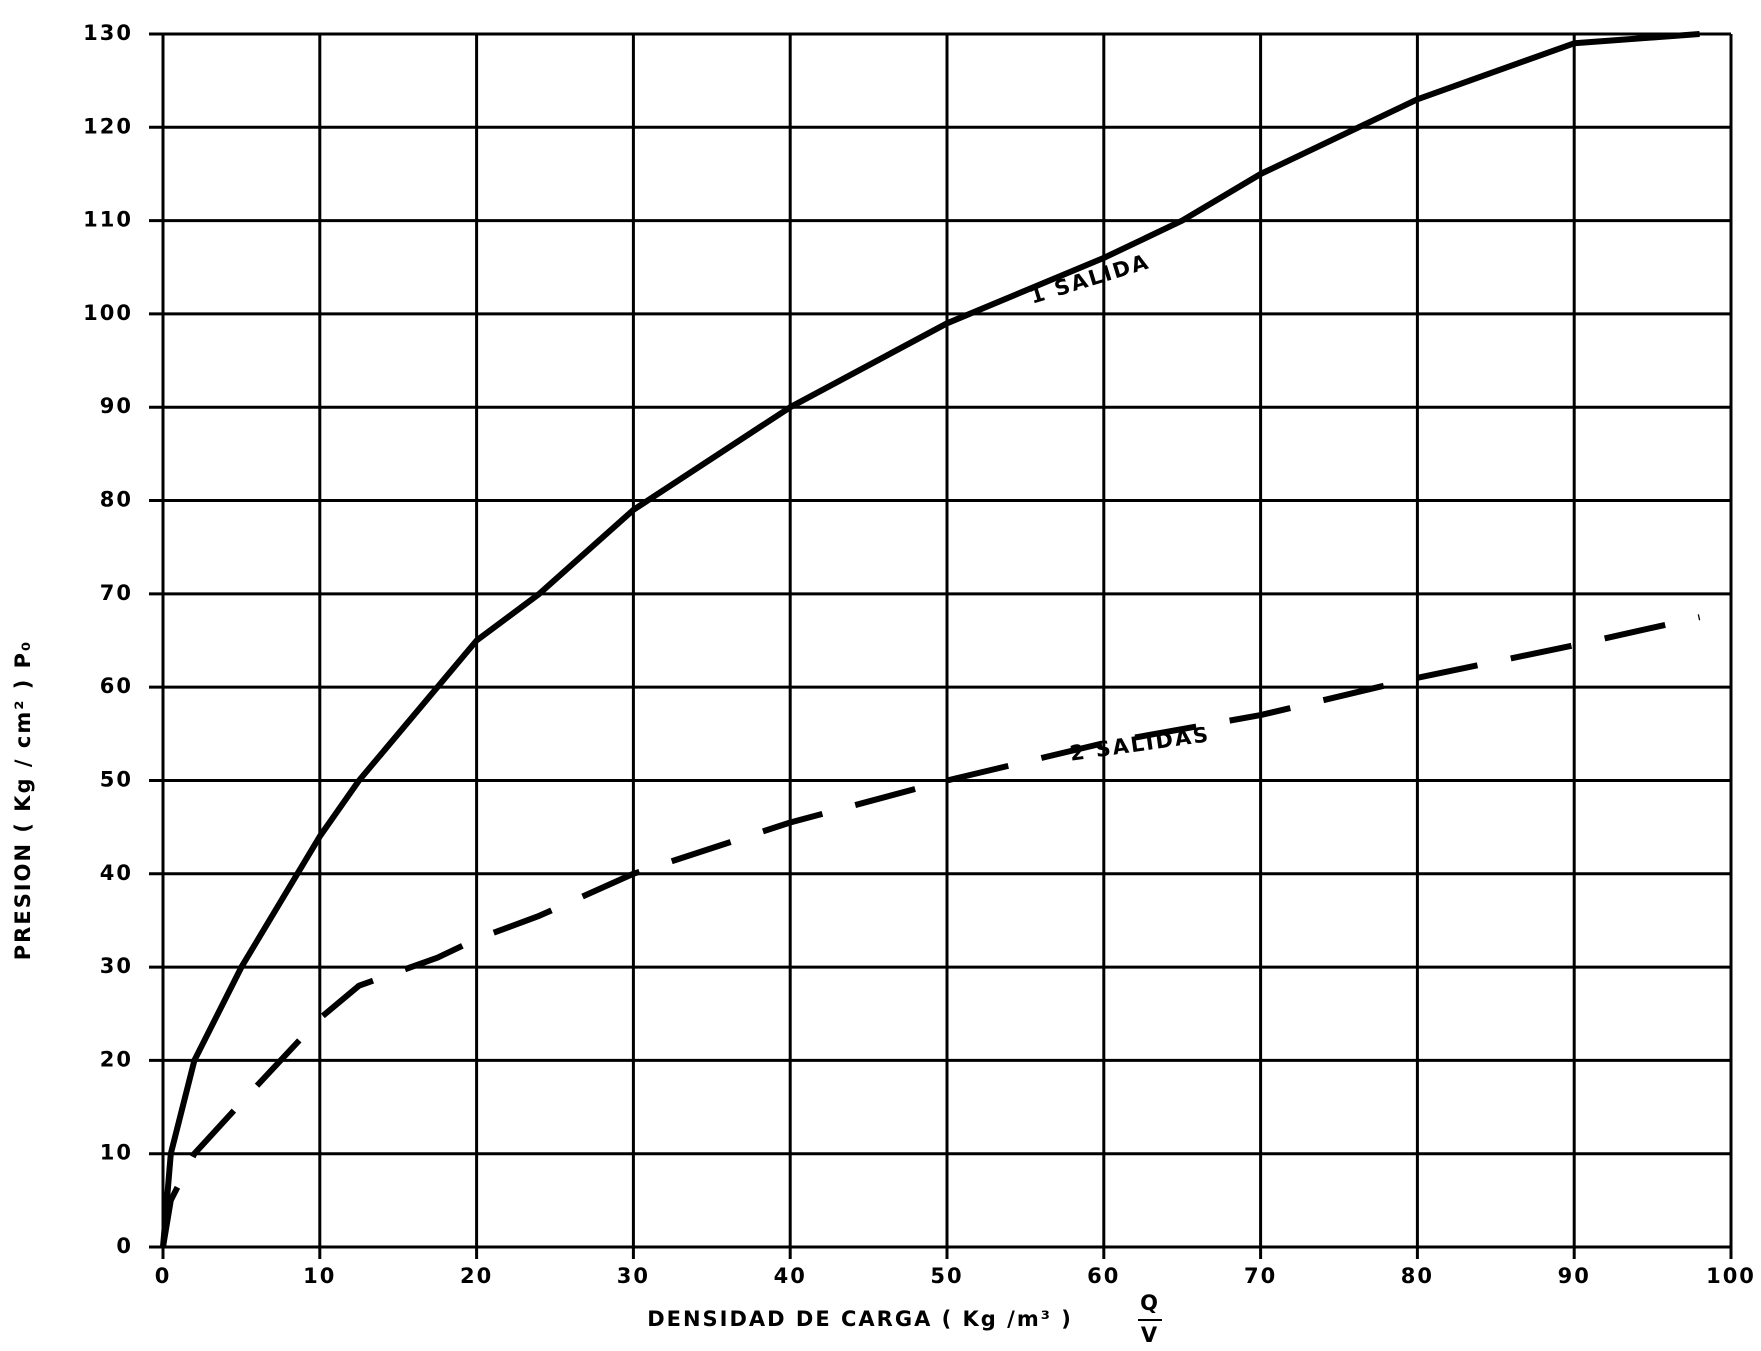 This screenshot has height=1351, width=1761. Describe the element at coordinates (1103, 1276) in the screenshot. I see `x-tick-label: 60` at that location.